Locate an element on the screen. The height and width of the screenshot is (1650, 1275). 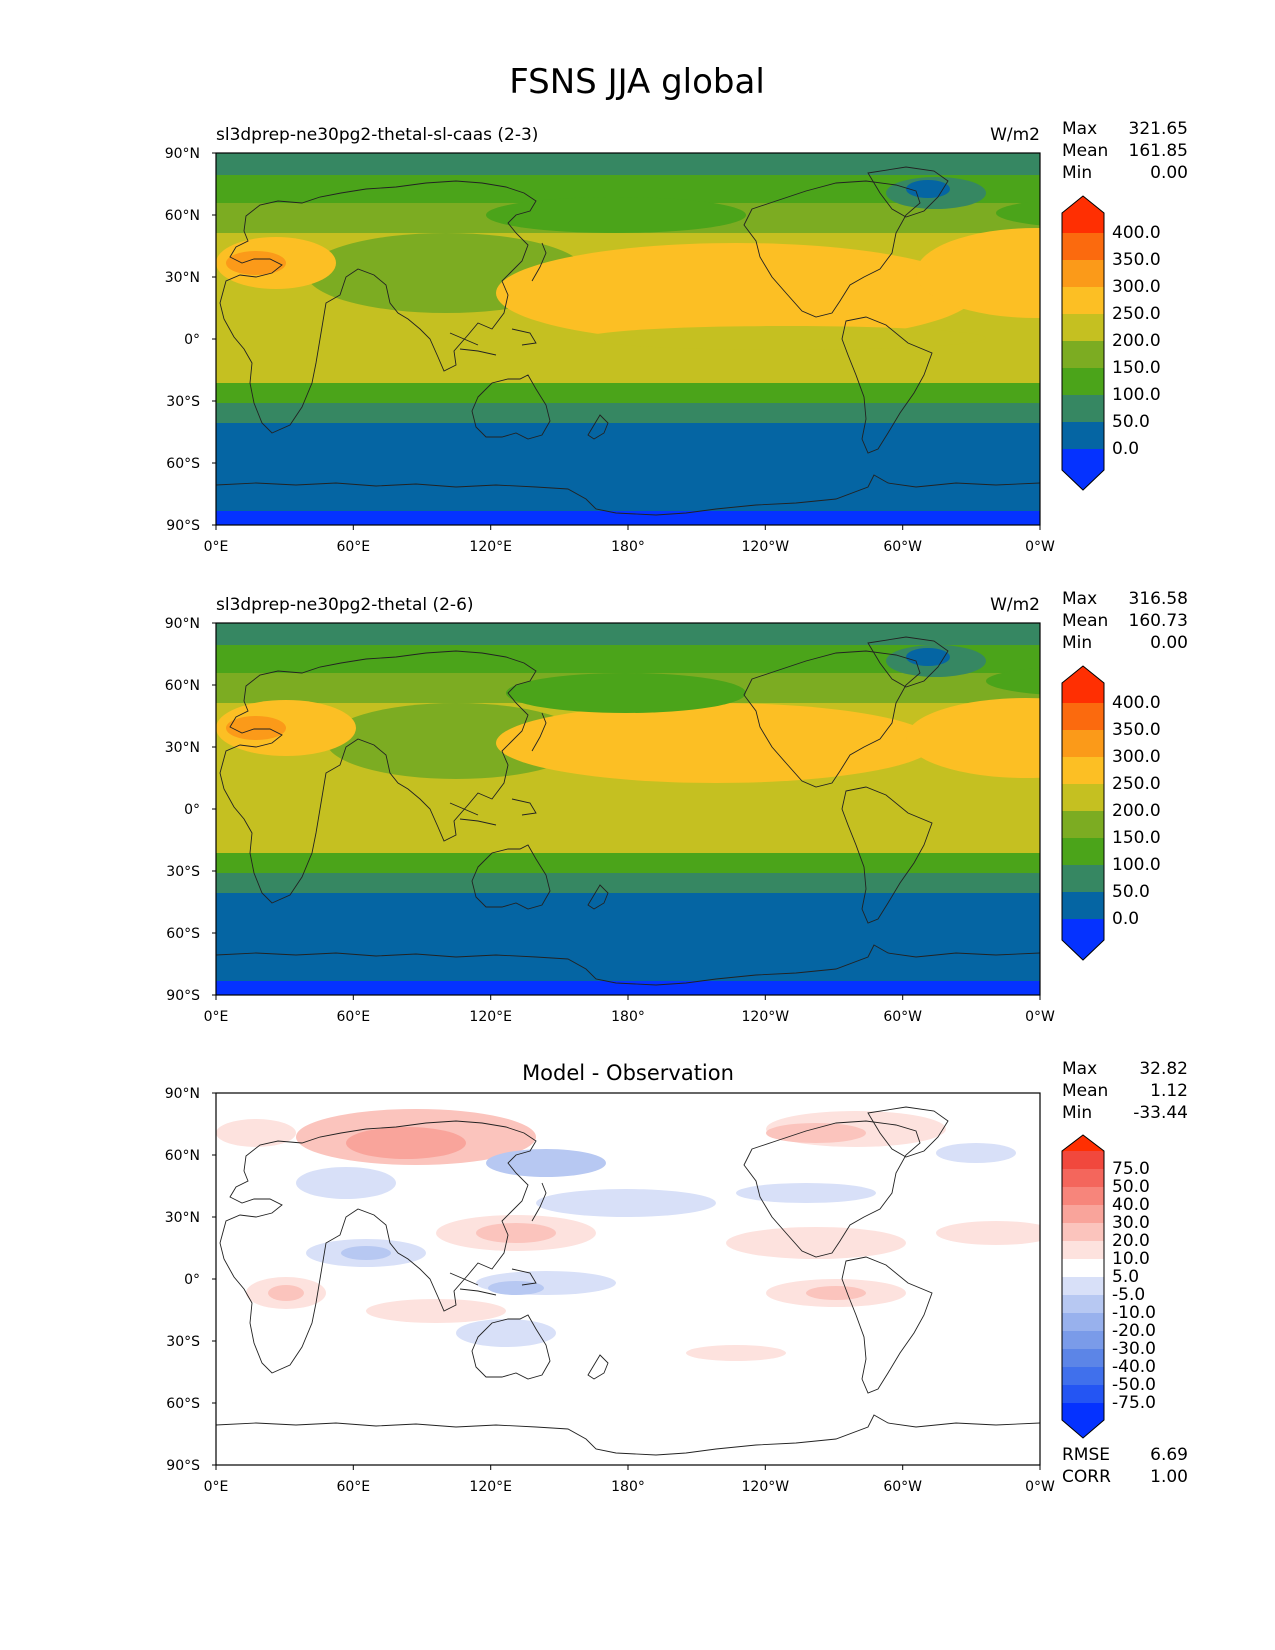
y-tick-label: 90°N is located at coordinates (182, 154).